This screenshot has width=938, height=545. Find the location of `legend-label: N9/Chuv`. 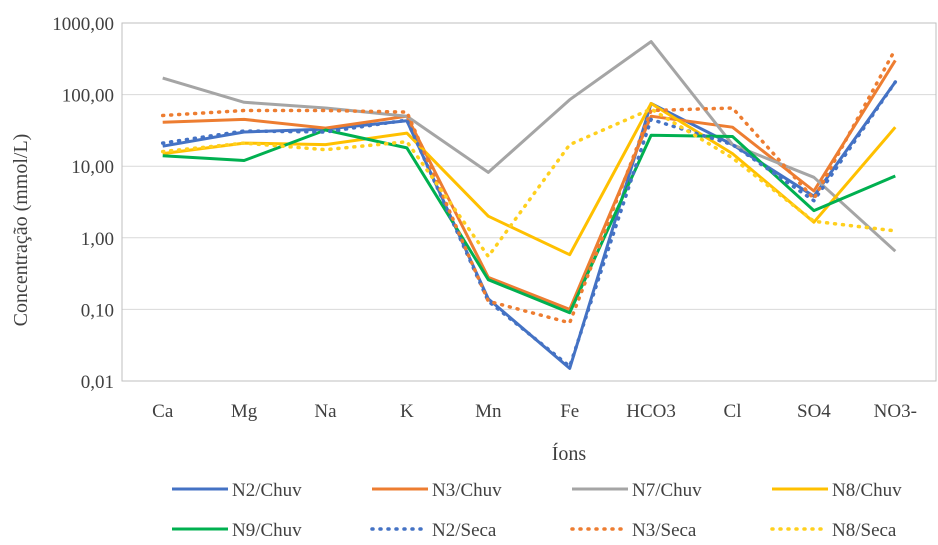

legend-label: N9/Chuv is located at coordinates (267, 530).